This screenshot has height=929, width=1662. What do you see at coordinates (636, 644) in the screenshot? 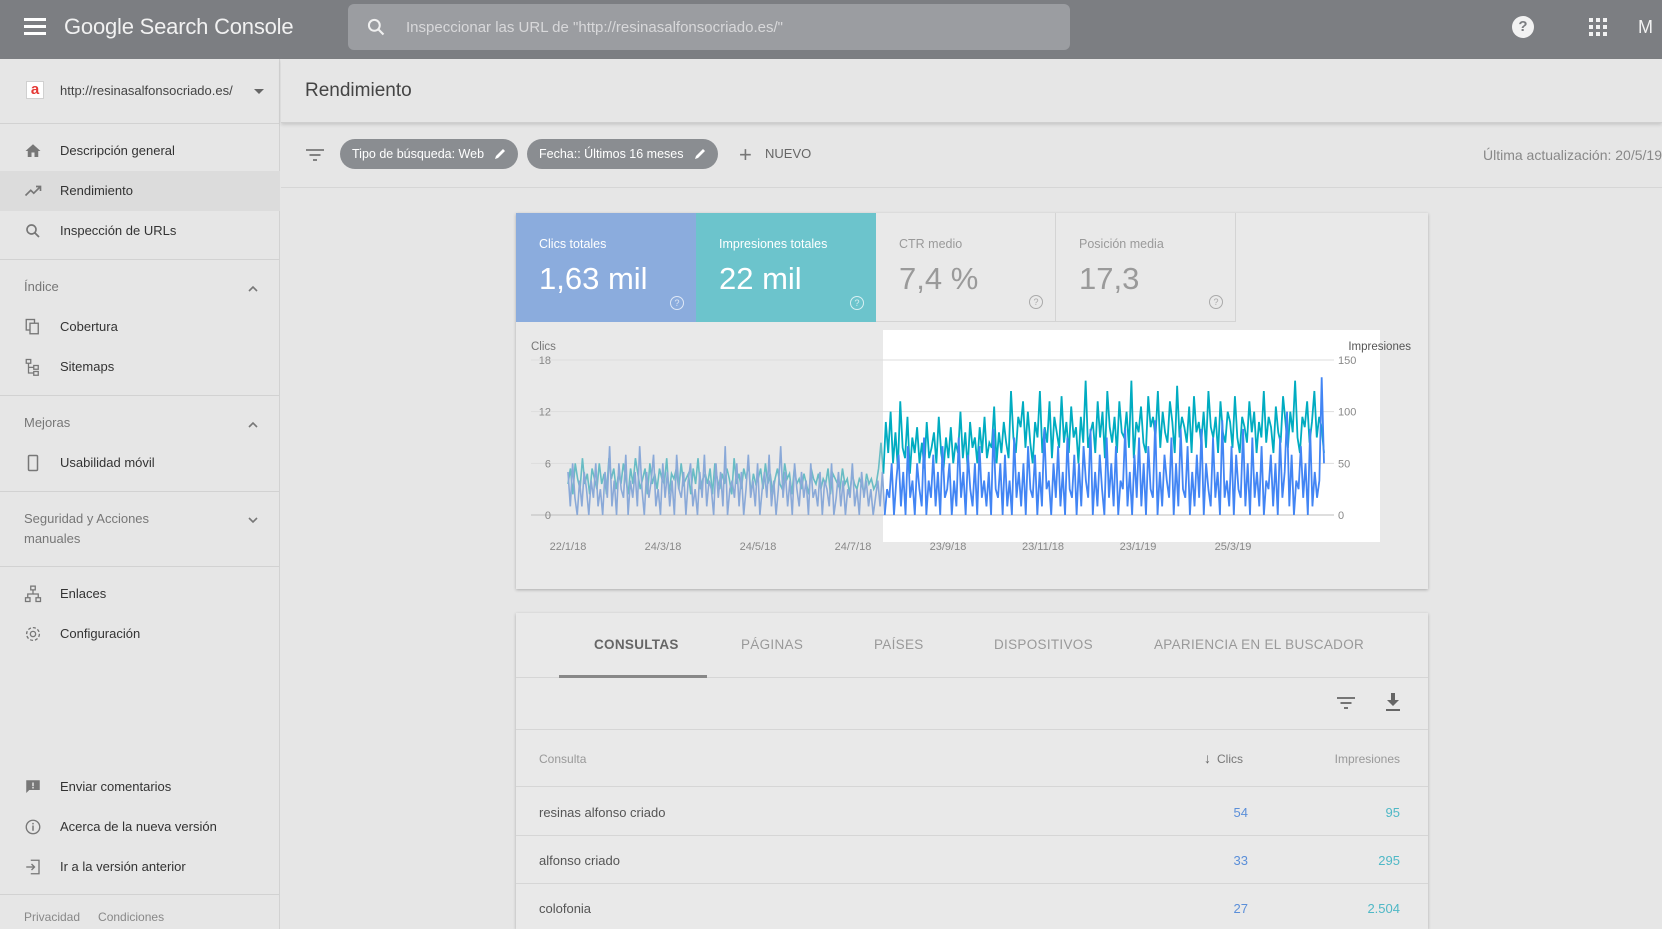
I see `tab-queries: CONSULTAS` at bounding box center [636, 644].